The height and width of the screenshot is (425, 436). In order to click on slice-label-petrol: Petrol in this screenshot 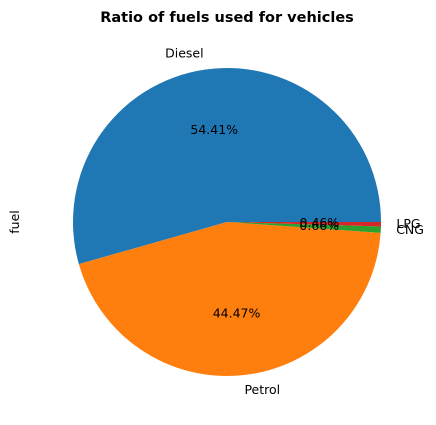, I will do `click(262, 389)`.